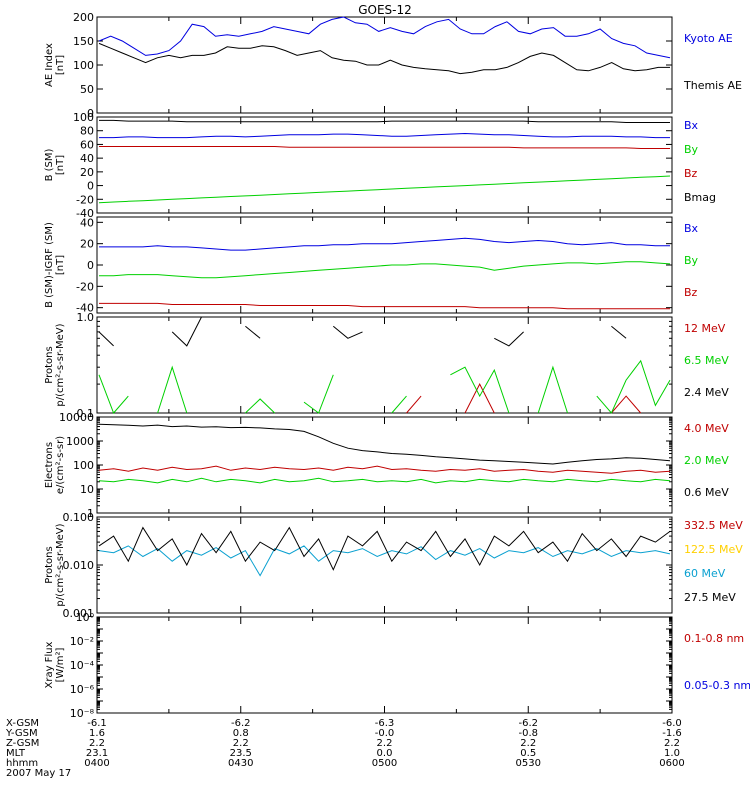 This screenshot has height=804, width=750. What do you see at coordinates (86, 317) in the screenshot?
I see `y-tick-label: 1.0` at bounding box center [86, 317].